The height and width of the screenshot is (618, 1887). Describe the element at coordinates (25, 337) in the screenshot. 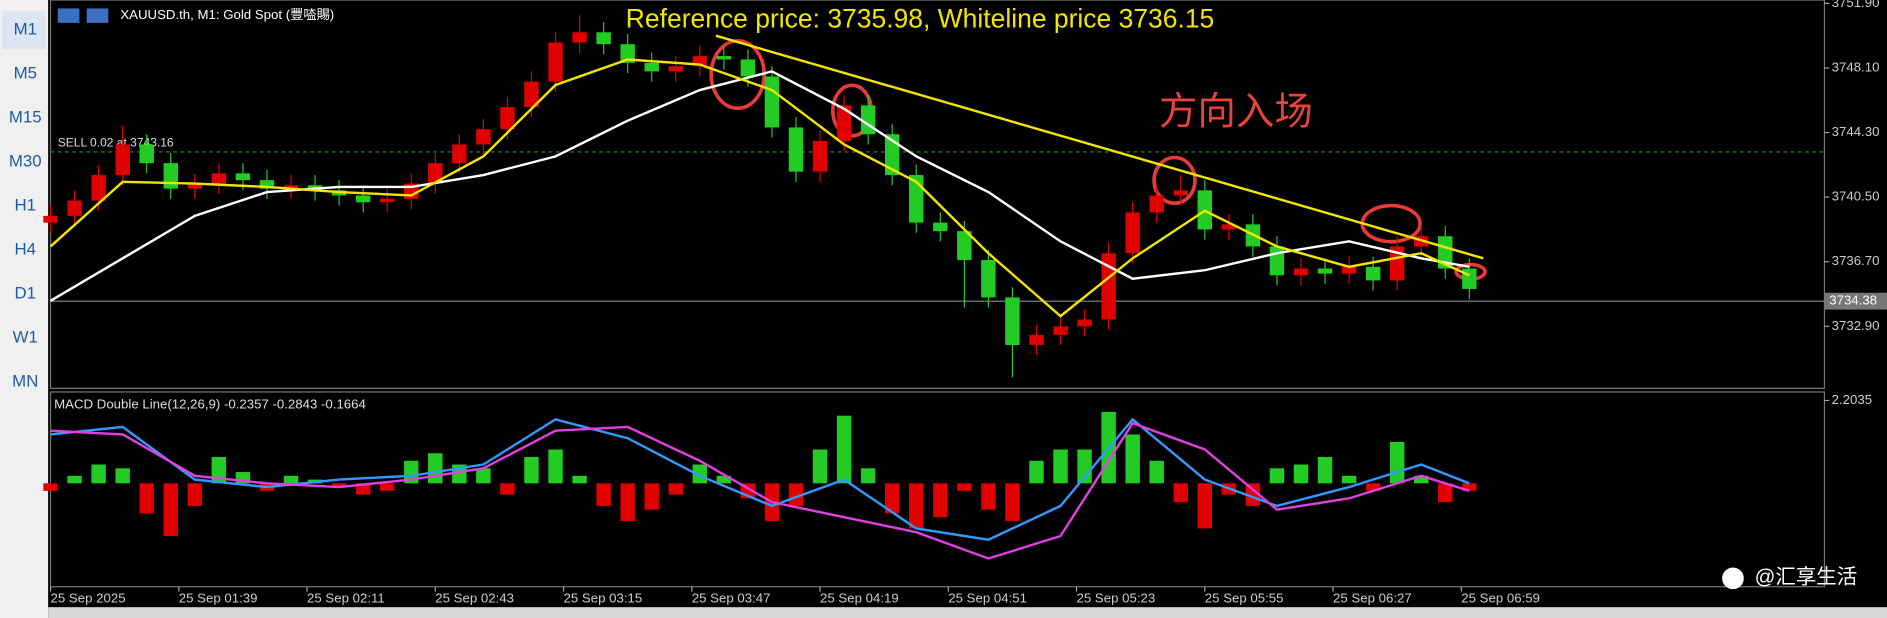

I see `timeframe-button: W1` at that location.